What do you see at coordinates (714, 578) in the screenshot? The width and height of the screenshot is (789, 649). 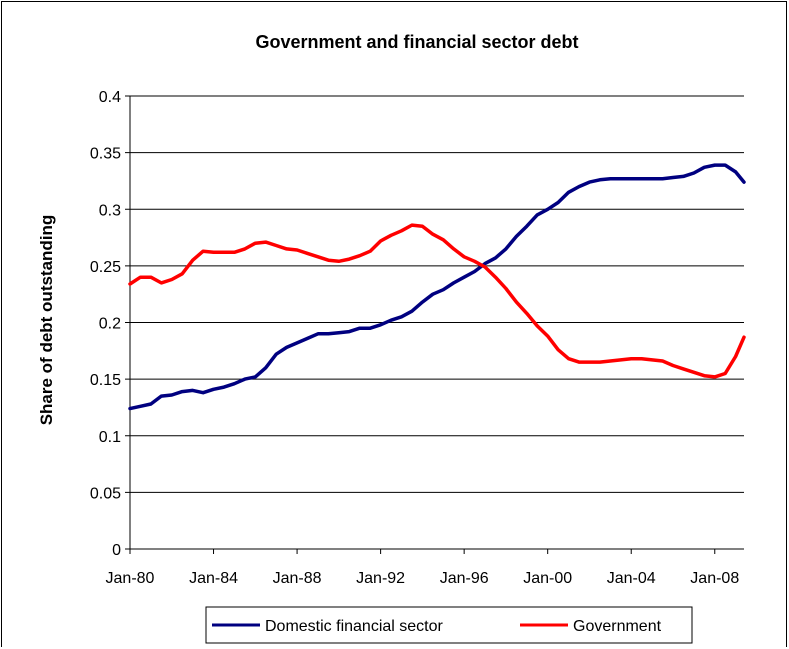 I see `x-tick-label-7: Jan-08` at bounding box center [714, 578].